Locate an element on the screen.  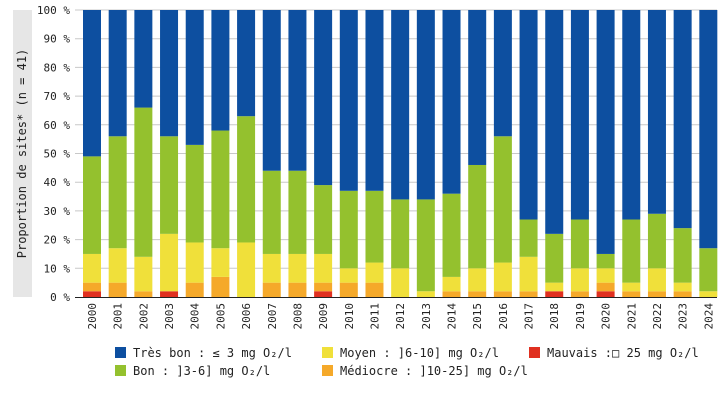
x-tick-label: 2015 is located at coordinates (477, 316).